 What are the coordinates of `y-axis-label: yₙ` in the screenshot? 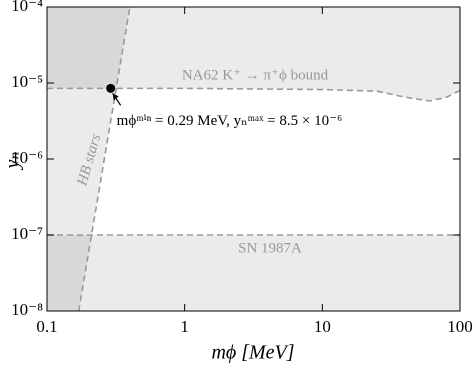 It's located at (13, 161).